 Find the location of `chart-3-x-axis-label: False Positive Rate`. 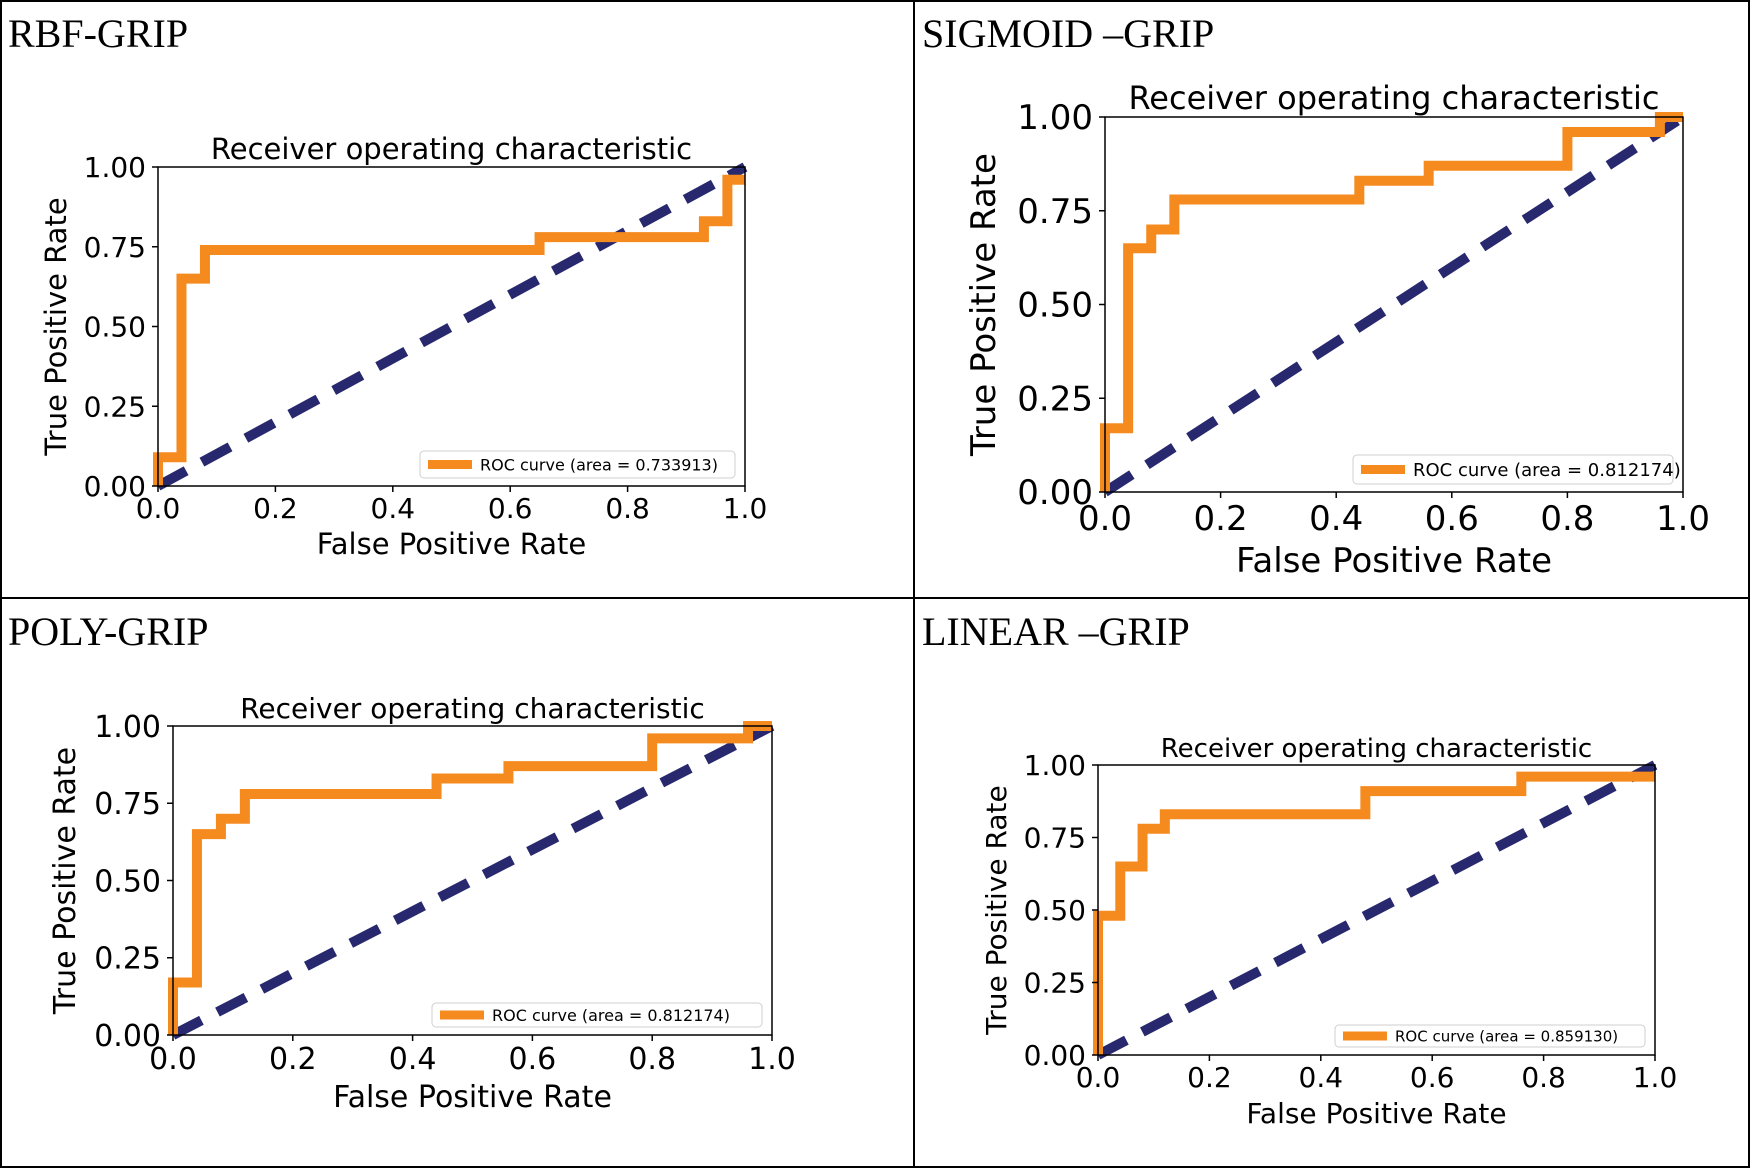

chart-3-x-axis-label: False Positive Rate is located at coordinates (1376, 1113).